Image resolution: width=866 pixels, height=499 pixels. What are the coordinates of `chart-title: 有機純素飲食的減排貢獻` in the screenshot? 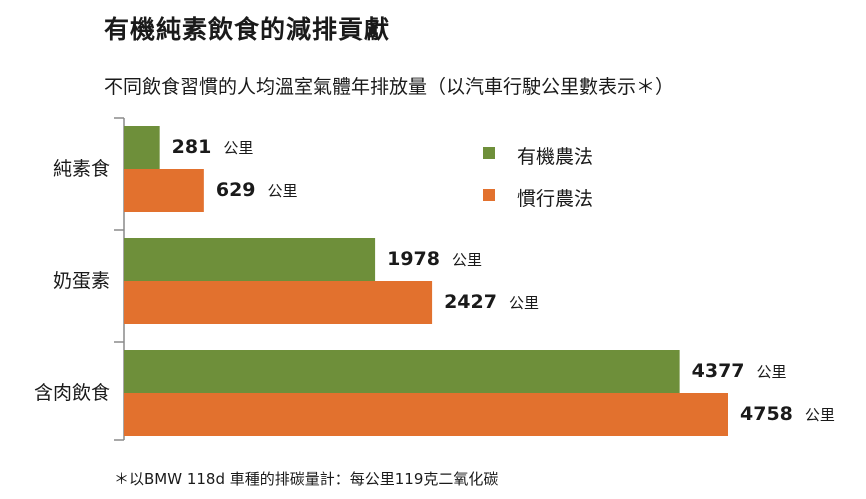 It's located at (247, 29).